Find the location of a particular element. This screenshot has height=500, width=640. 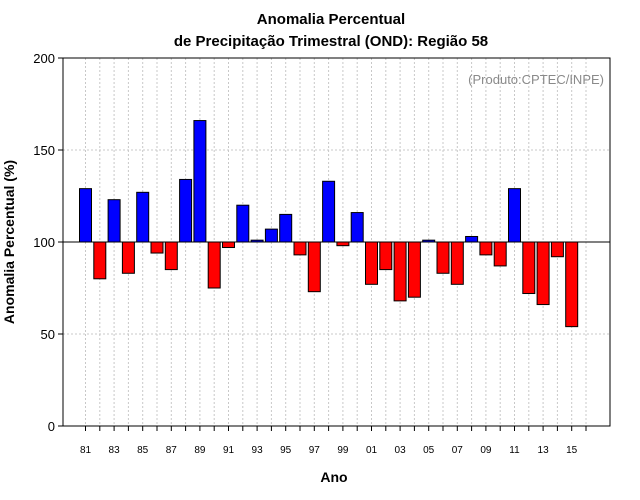

x-tick-label: 93 is located at coordinates (258, 450).